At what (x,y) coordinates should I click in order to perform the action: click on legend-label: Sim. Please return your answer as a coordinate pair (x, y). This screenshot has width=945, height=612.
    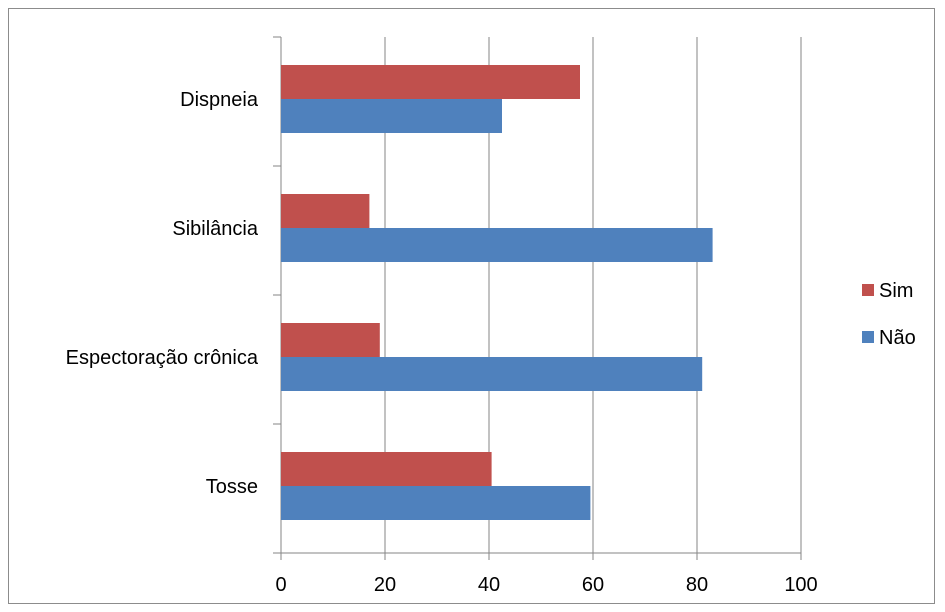
    Looking at the image, I should click on (896, 291).